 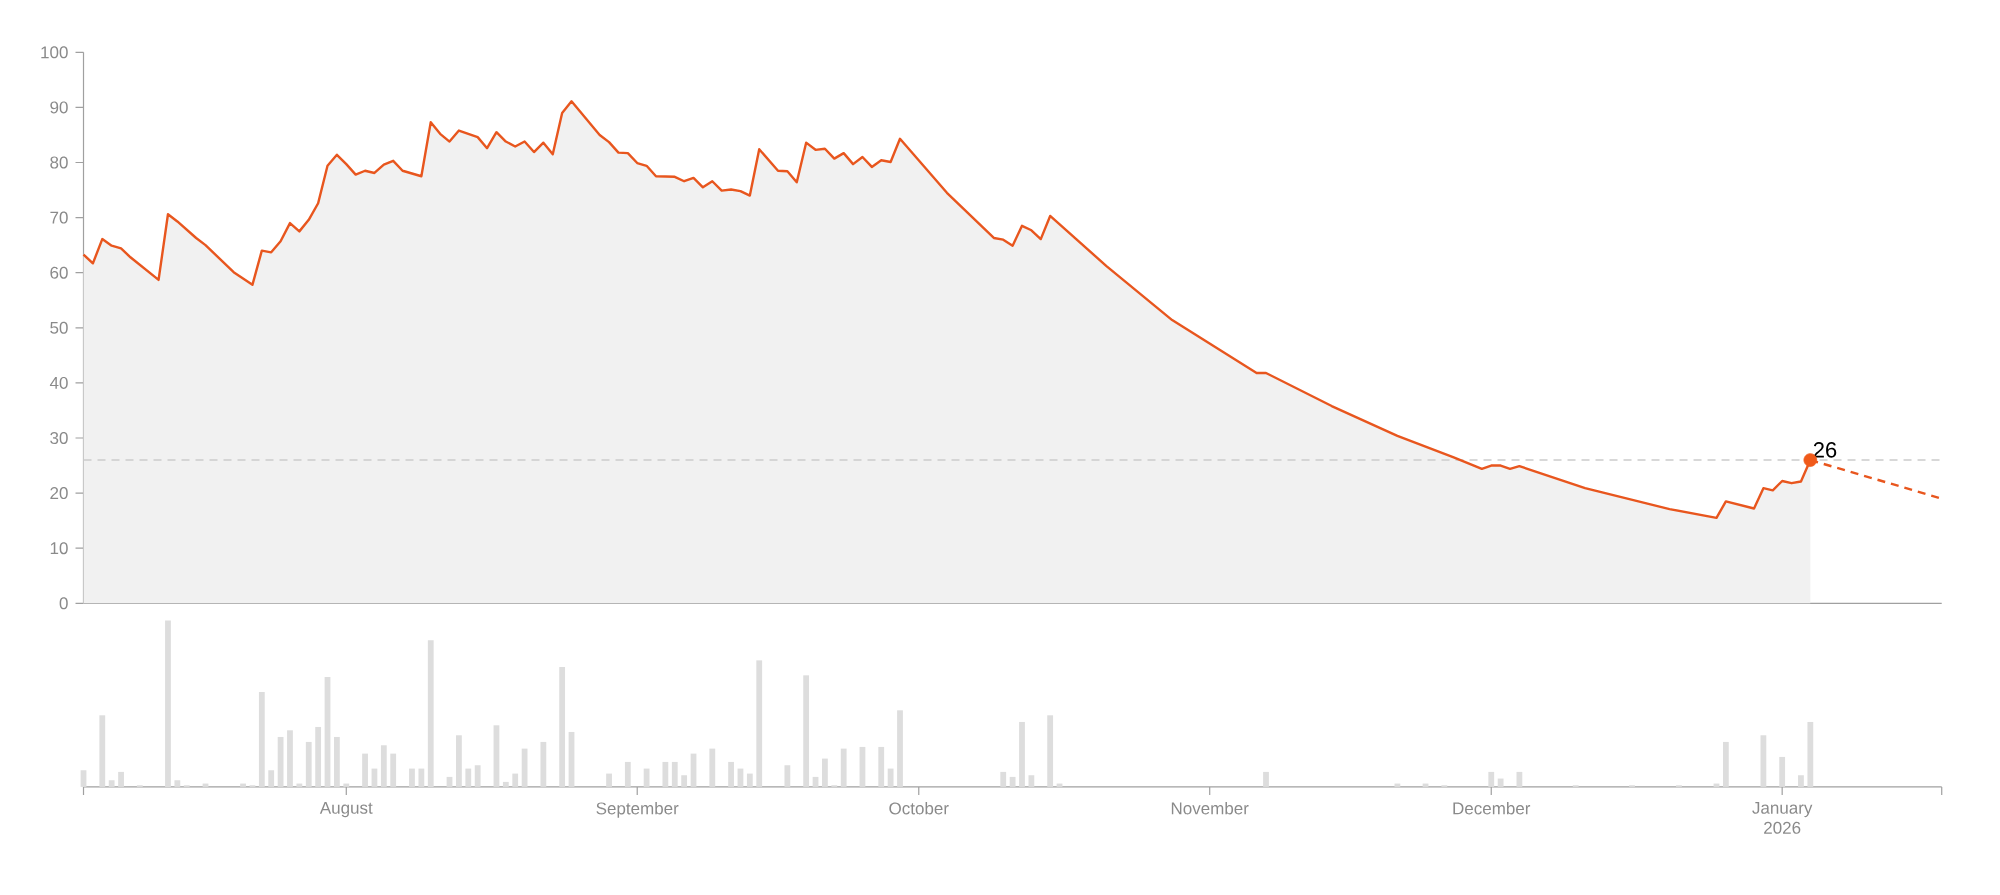 What do you see at coordinates (1492, 808) in the screenshot?
I see `x-tick-label: December` at bounding box center [1492, 808].